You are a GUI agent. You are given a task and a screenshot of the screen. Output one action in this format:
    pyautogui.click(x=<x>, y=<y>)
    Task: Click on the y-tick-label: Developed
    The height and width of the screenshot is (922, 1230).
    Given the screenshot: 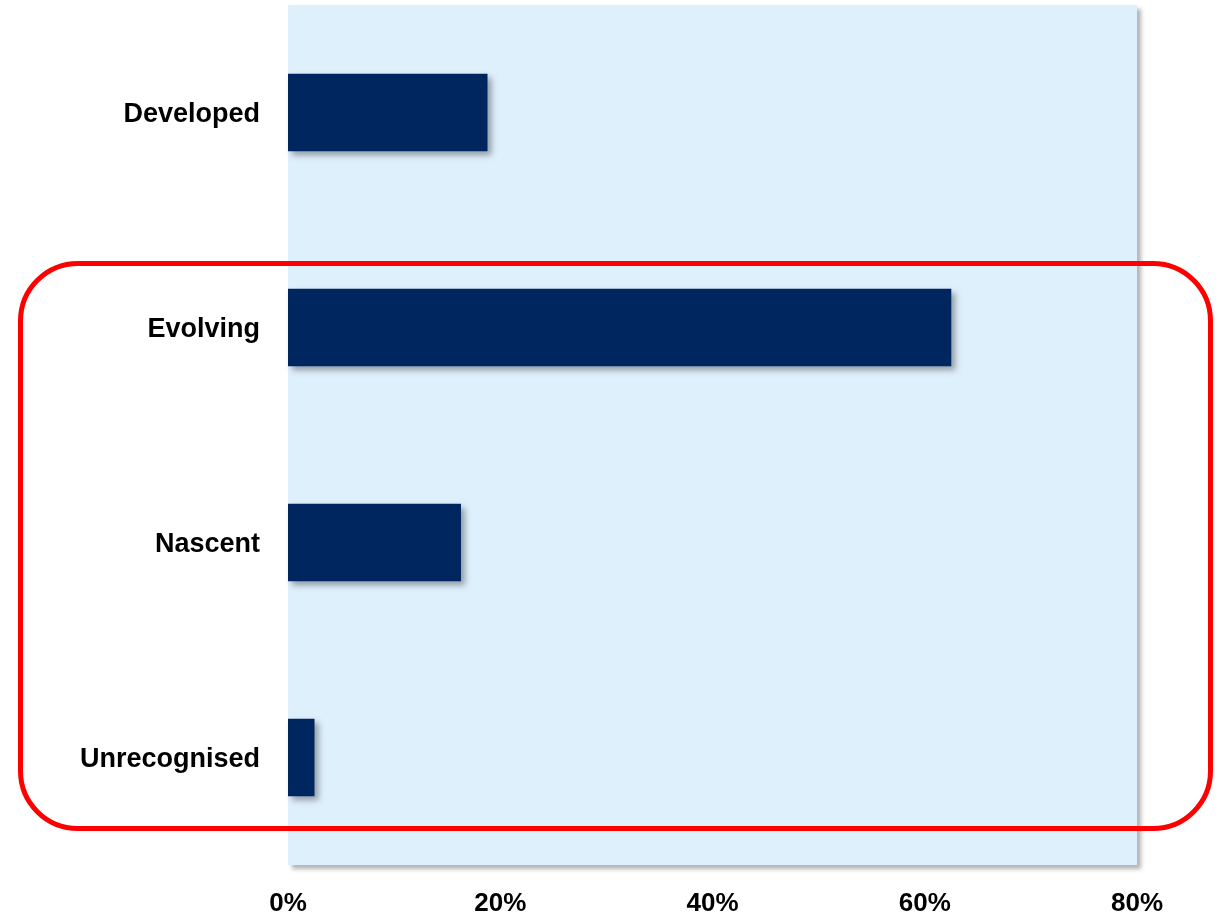 What is the action you would take?
    pyautogui.click(x=191, y=112)
    